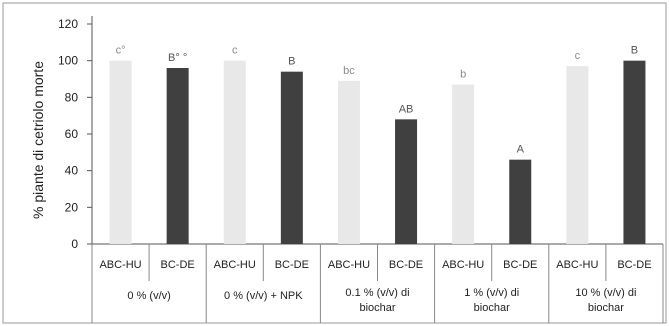  I want to click on group-label: 0 % (v/v), so click(148, 296).